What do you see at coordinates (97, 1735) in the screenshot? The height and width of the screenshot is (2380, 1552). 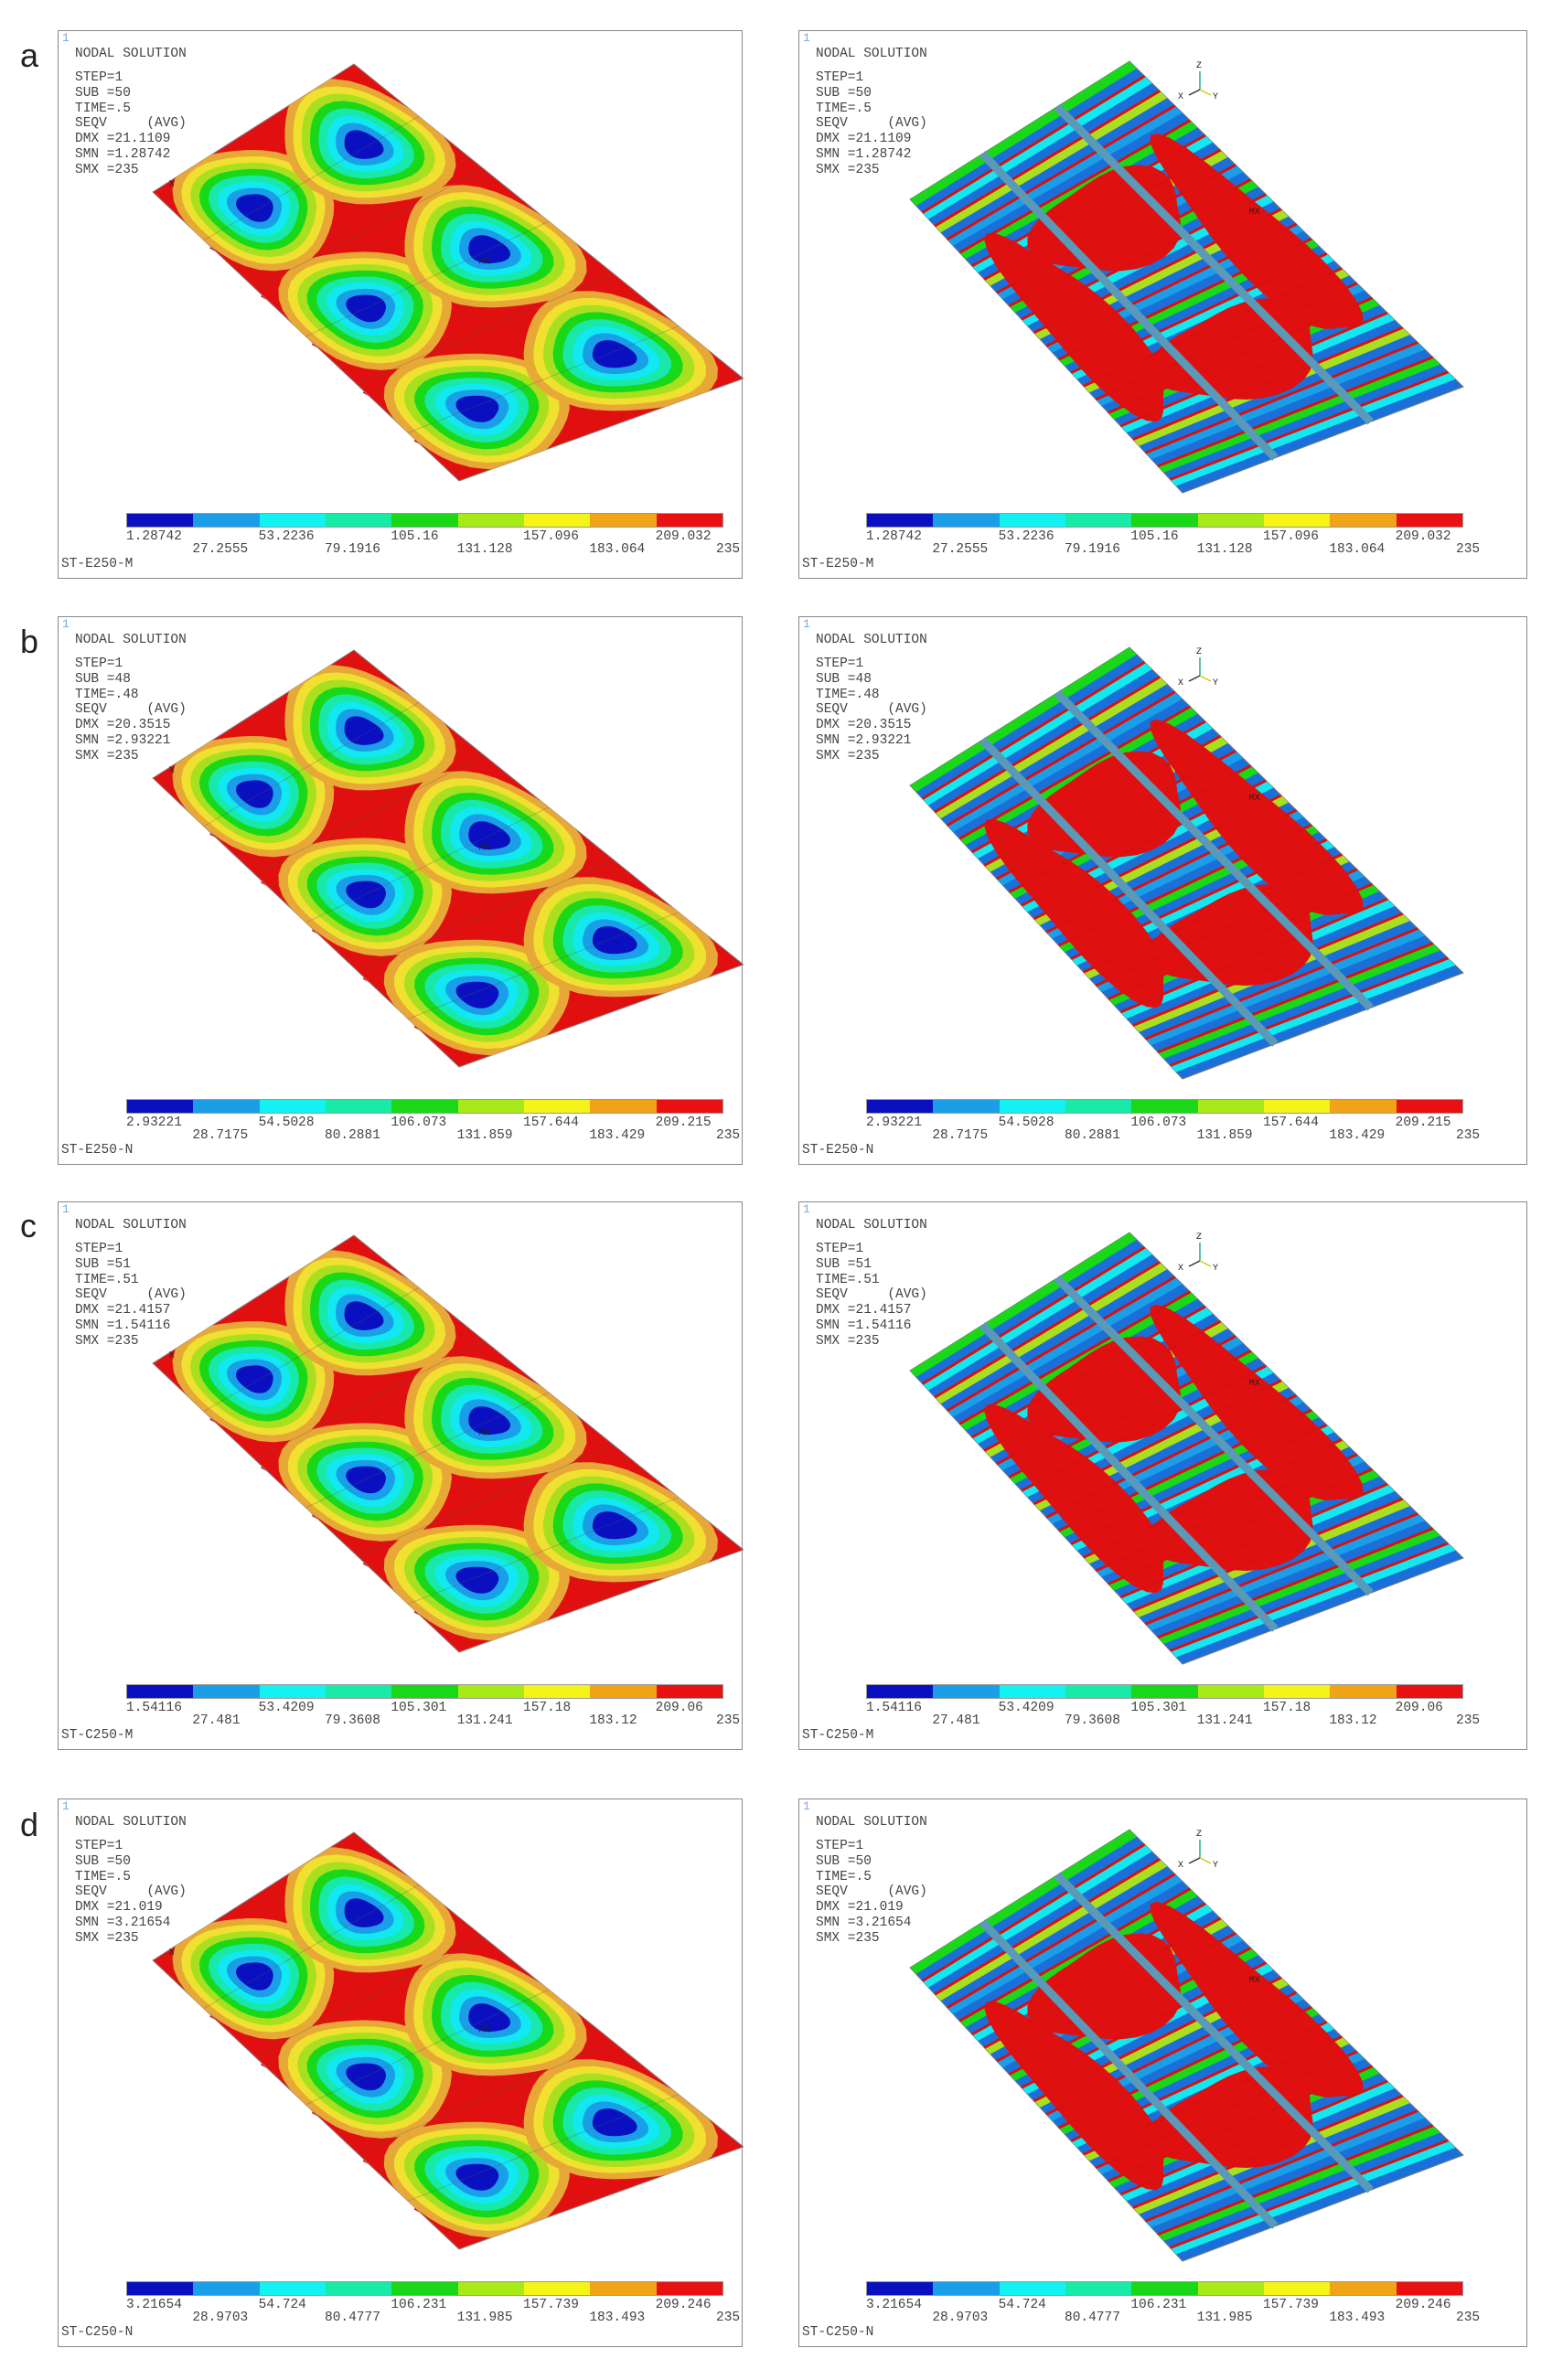 I see `model-caption: ST-C250-M` at bounding box center [97, 1735].